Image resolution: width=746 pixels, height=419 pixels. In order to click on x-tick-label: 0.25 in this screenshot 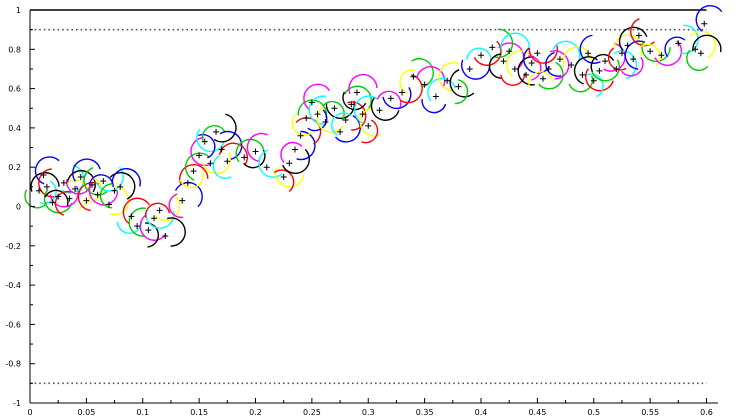, I will do `click(312, 412)`.